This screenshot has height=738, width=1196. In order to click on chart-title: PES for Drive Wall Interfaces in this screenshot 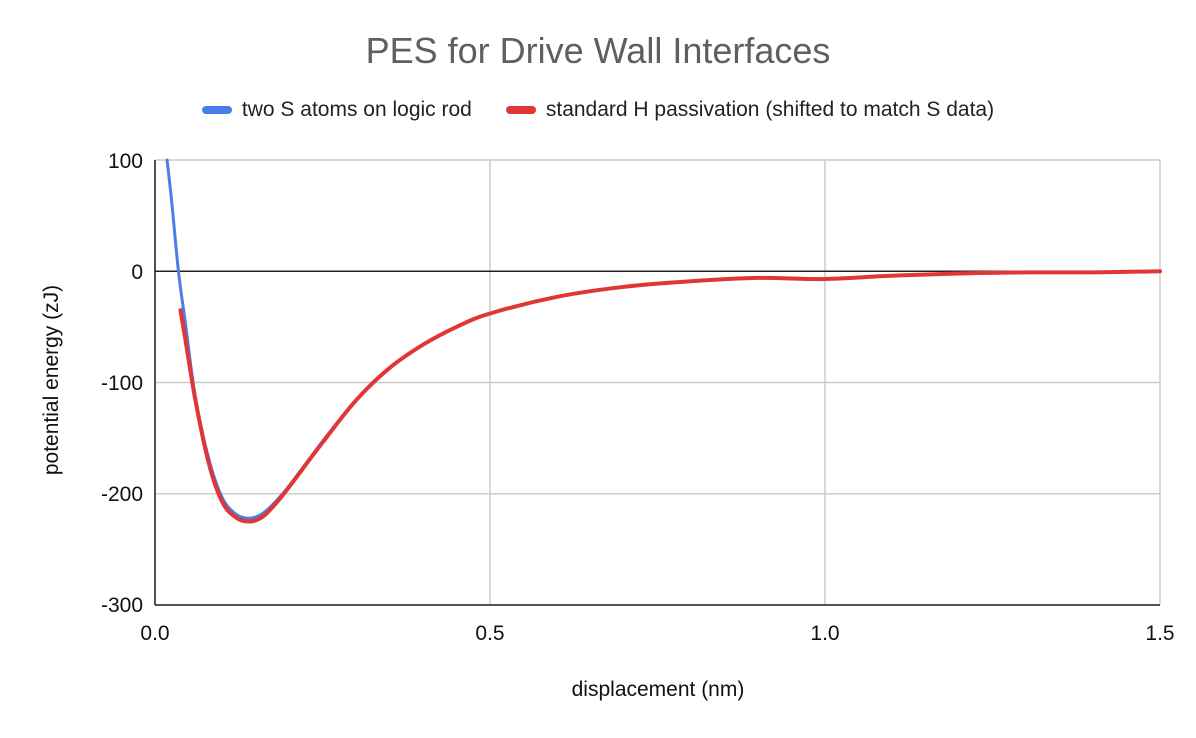, I will do `click(598, 50)`.